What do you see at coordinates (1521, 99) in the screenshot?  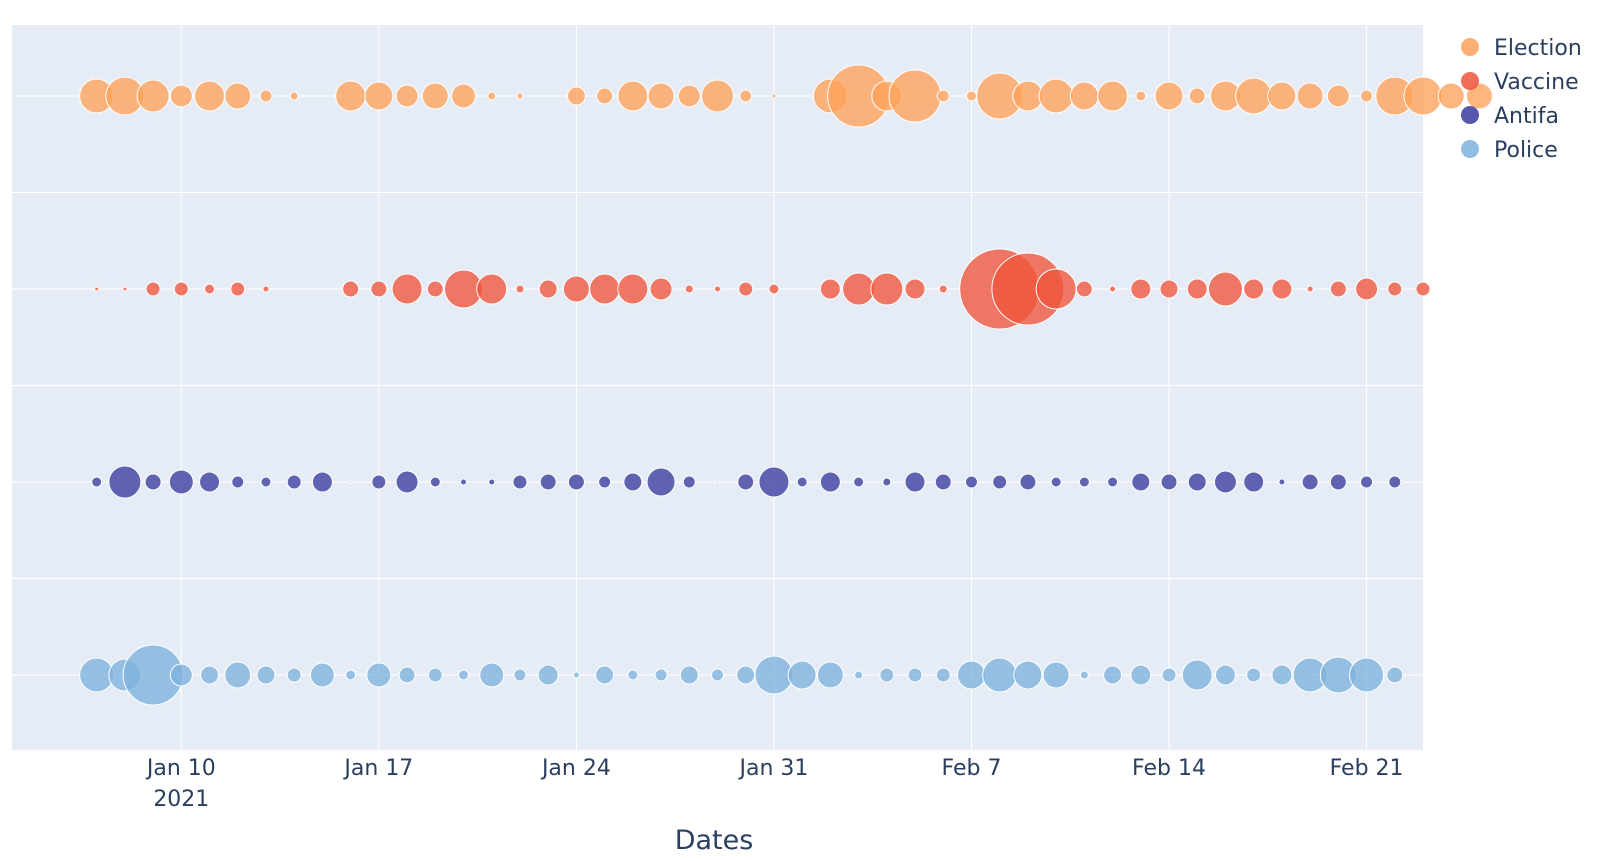 I see `legend: Election Vaccine Antifa Police` at bounding box center [1521, 99].